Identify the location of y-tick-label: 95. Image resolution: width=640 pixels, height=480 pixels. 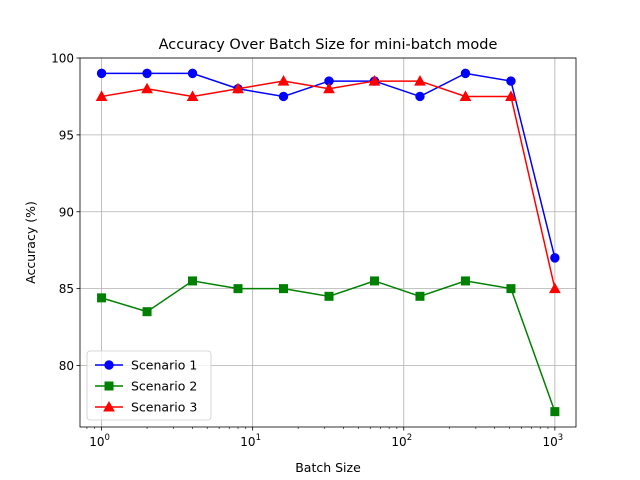
(66, 135).